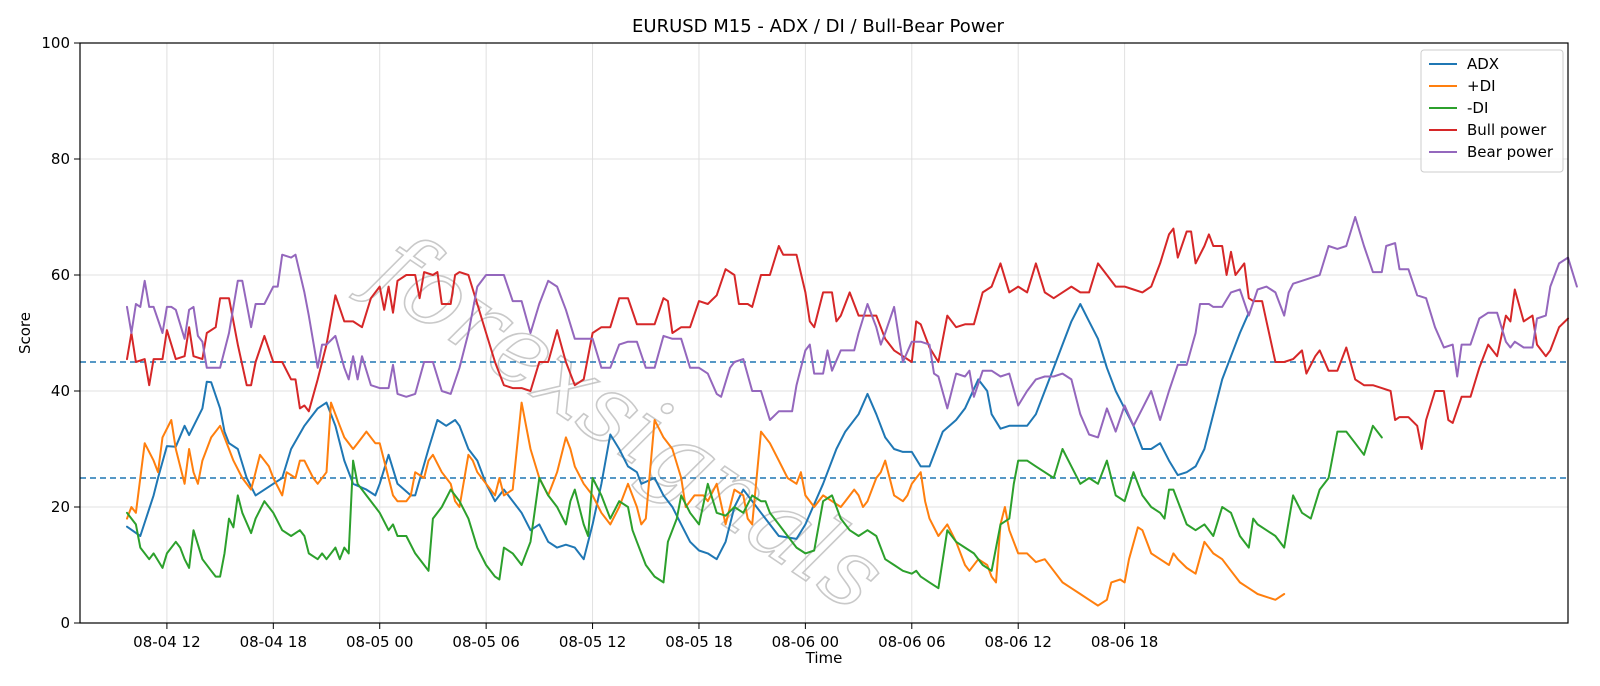  Describe the element at coordinates (1481, 86) in the screenshot. I see `legend-label: +DI` at that location.